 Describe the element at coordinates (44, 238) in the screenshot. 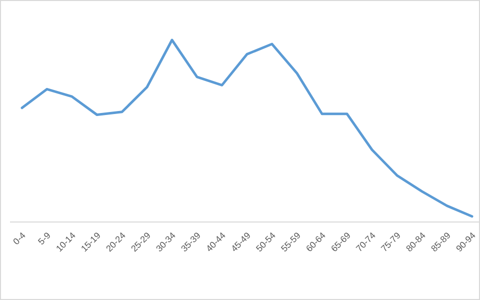

I see `x-tick-label: 5-9` at that location.